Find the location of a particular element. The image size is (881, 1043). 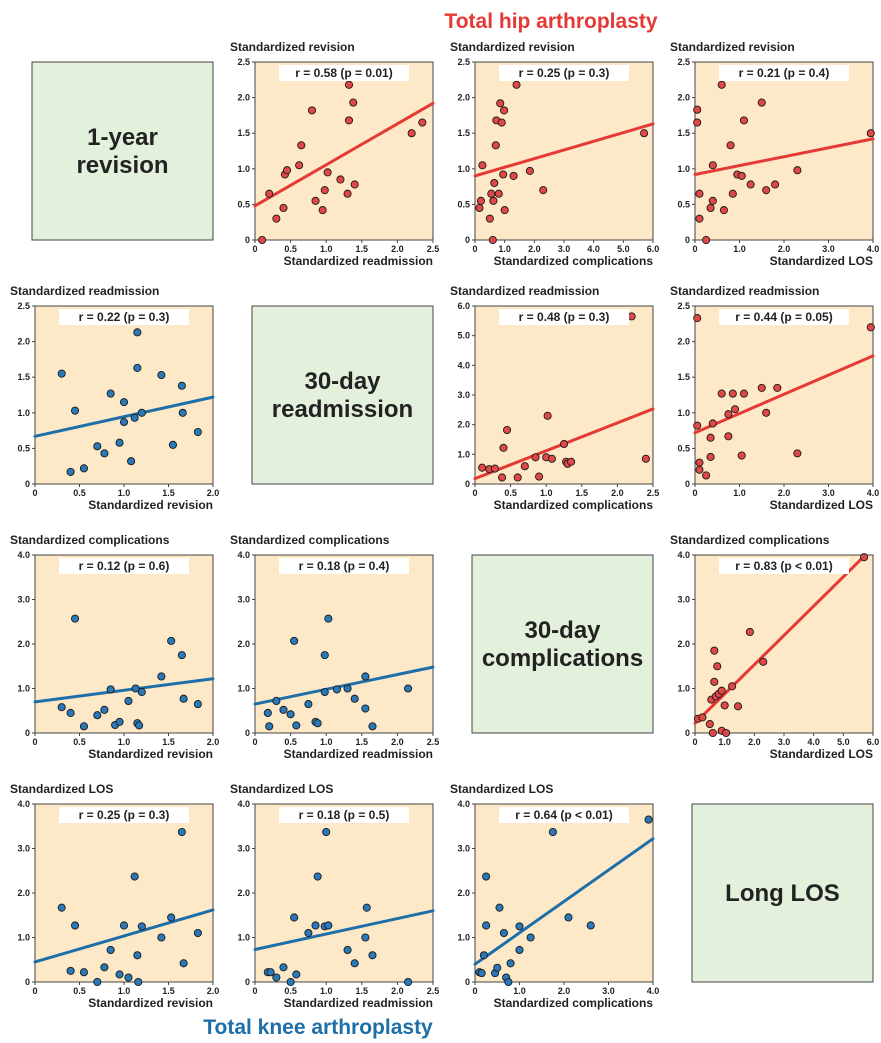

y-tick-label: 2.0 is located at coordinates (463, 893).